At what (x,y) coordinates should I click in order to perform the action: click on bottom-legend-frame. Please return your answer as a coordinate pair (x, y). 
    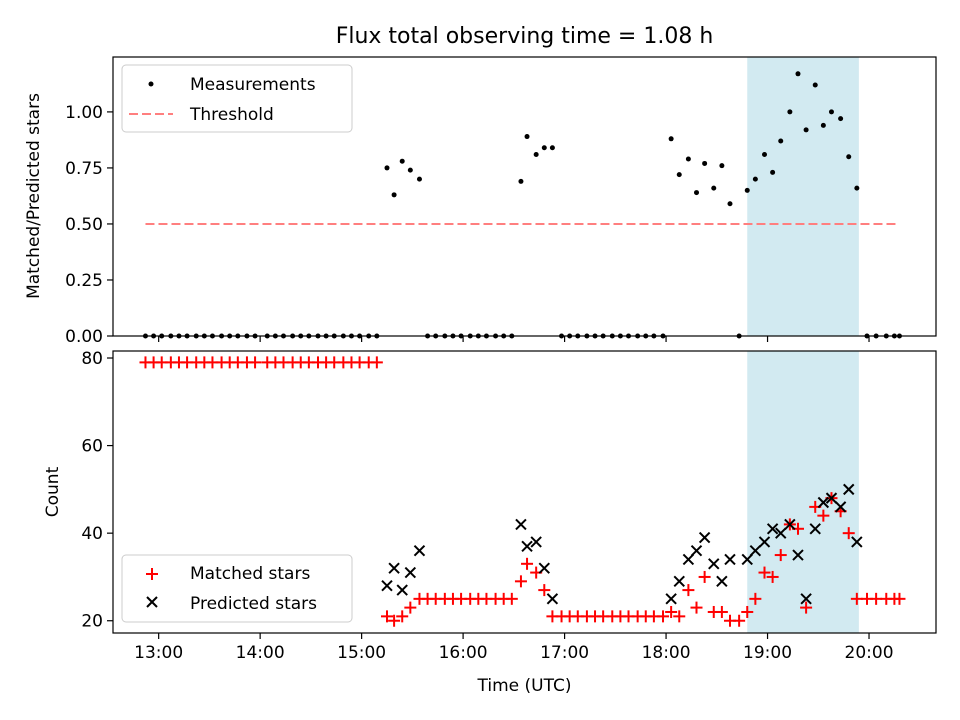
    Looking at the image, I should click on (237, 588).